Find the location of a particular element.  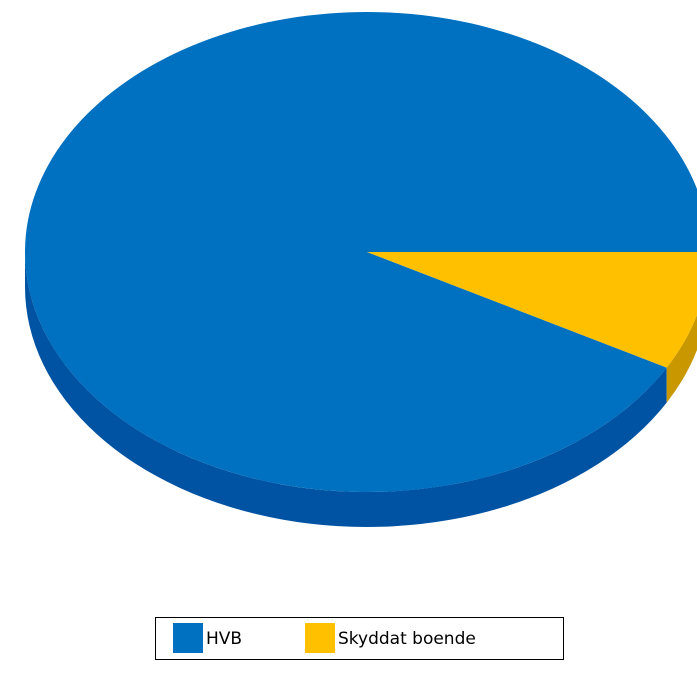

pie-slice is located at coordinates (532, 310).